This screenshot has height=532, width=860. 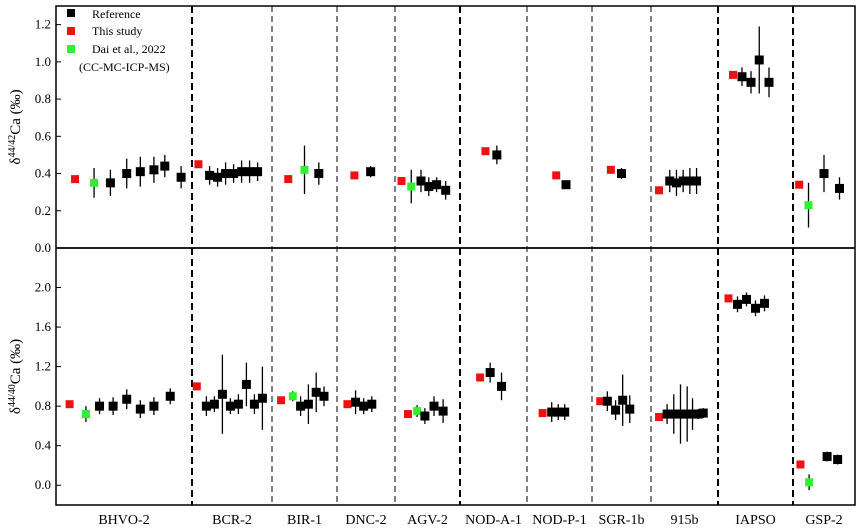 I want to click on category-label: AGV-2, so click(x=427, y=520).